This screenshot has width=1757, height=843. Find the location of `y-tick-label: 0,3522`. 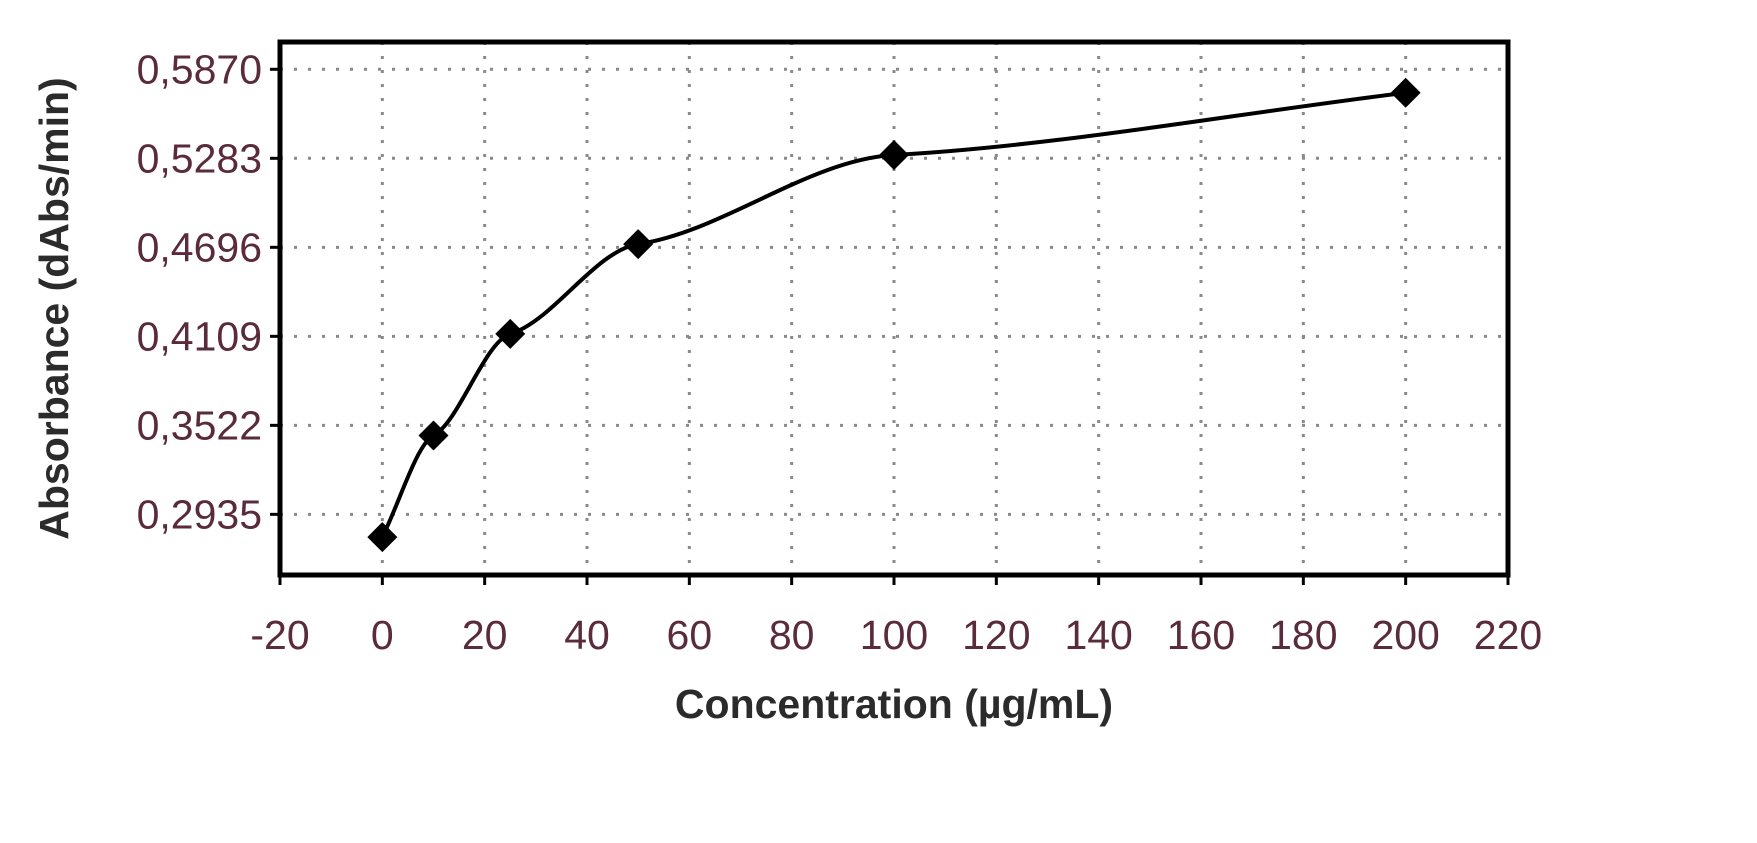

y-tick-label: 0,3522 is located at coordinates (199, 425).